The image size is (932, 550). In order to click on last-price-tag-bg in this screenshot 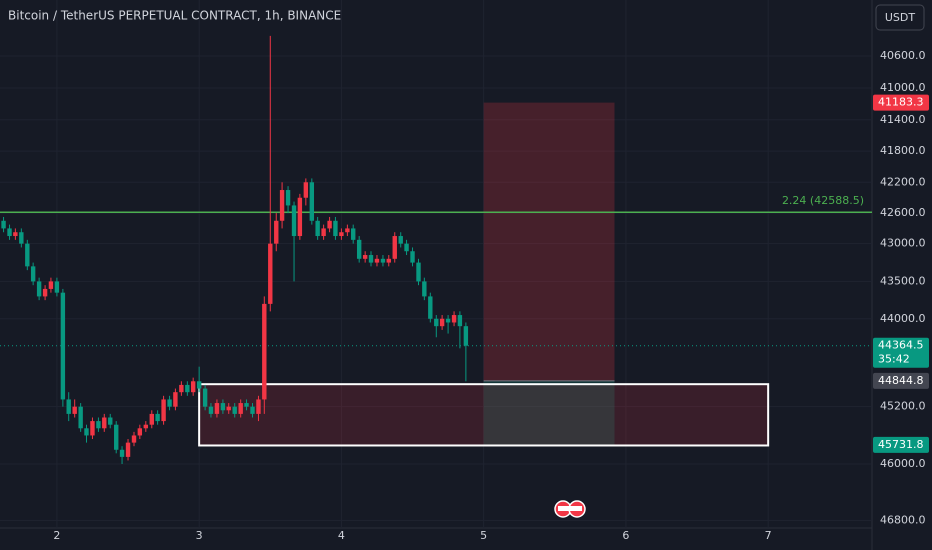, I will do `click(901, 352)`.